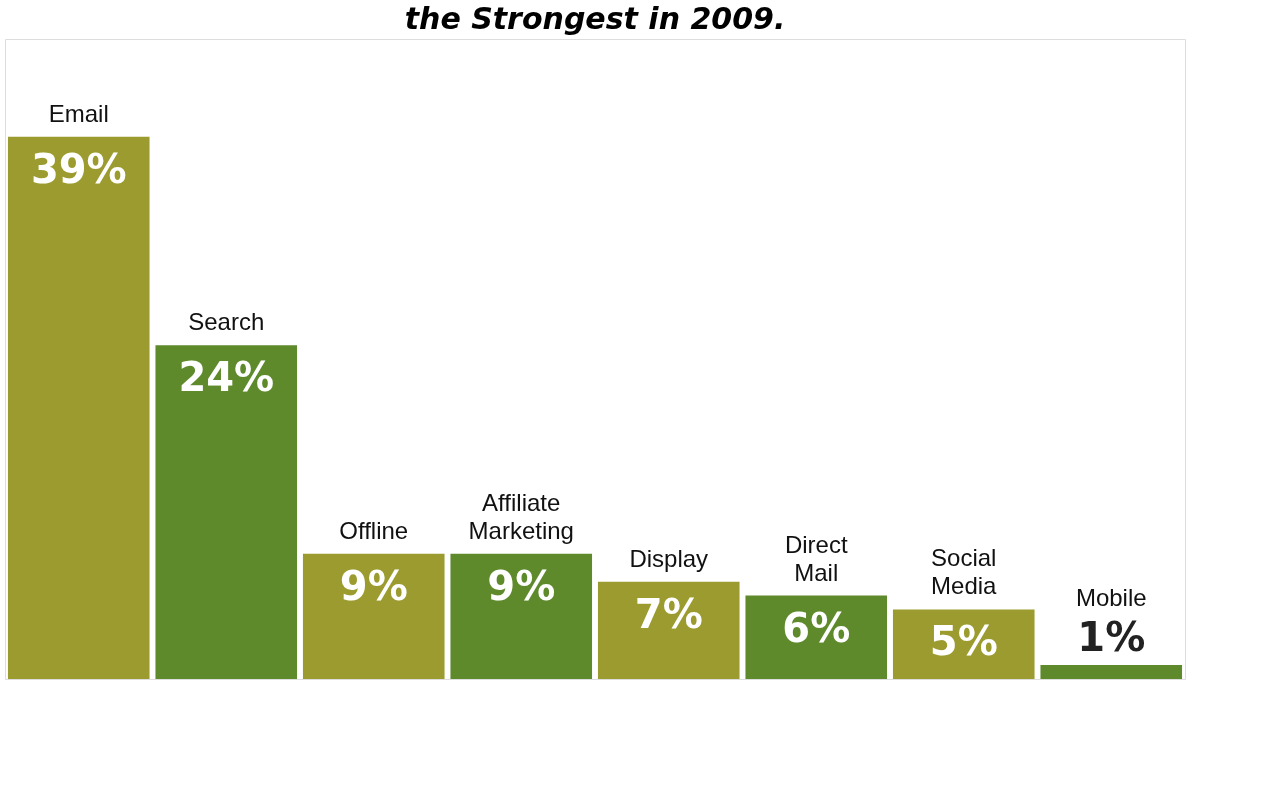 Image resolution: width=1265 pixels, height=802 pixels. What do you see at coordinates (374, 530) in the screenshot?
I see `x-tick-label: Offline` at bounding box center [374, 530].